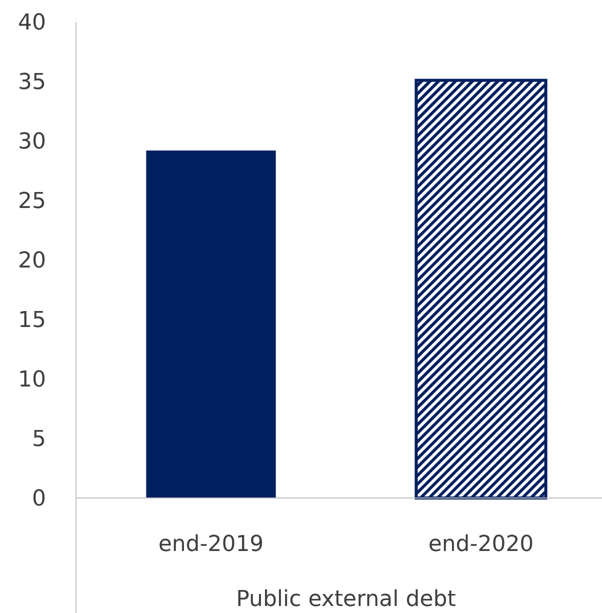  What do you see at coordinates (32, 321) in the screenshot?
I see `y-tick-label: 15` at bounding box center [32, 321].